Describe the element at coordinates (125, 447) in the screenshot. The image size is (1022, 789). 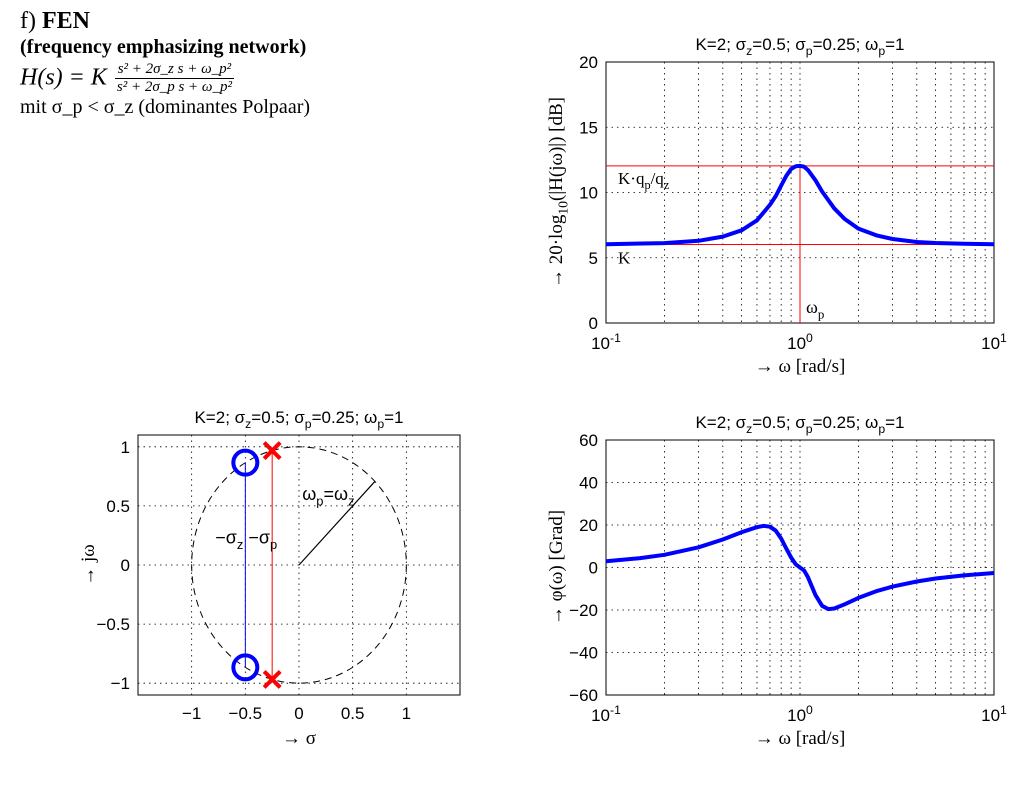
I see `y-tick-label: 1` at that location.